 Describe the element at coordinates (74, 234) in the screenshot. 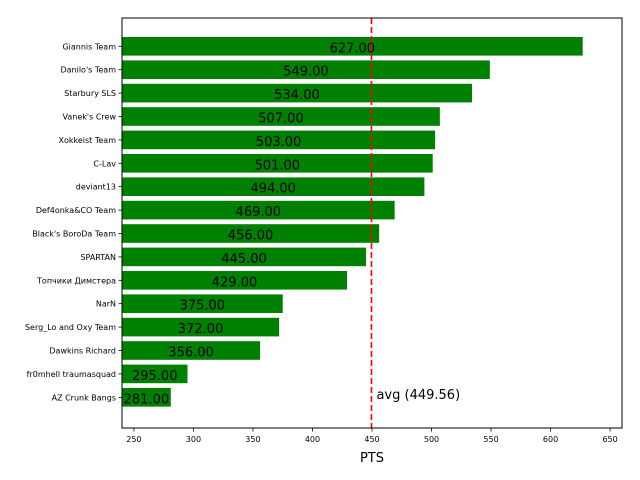

I see `y-tick-label: Black's BoroDa Team` at that location.